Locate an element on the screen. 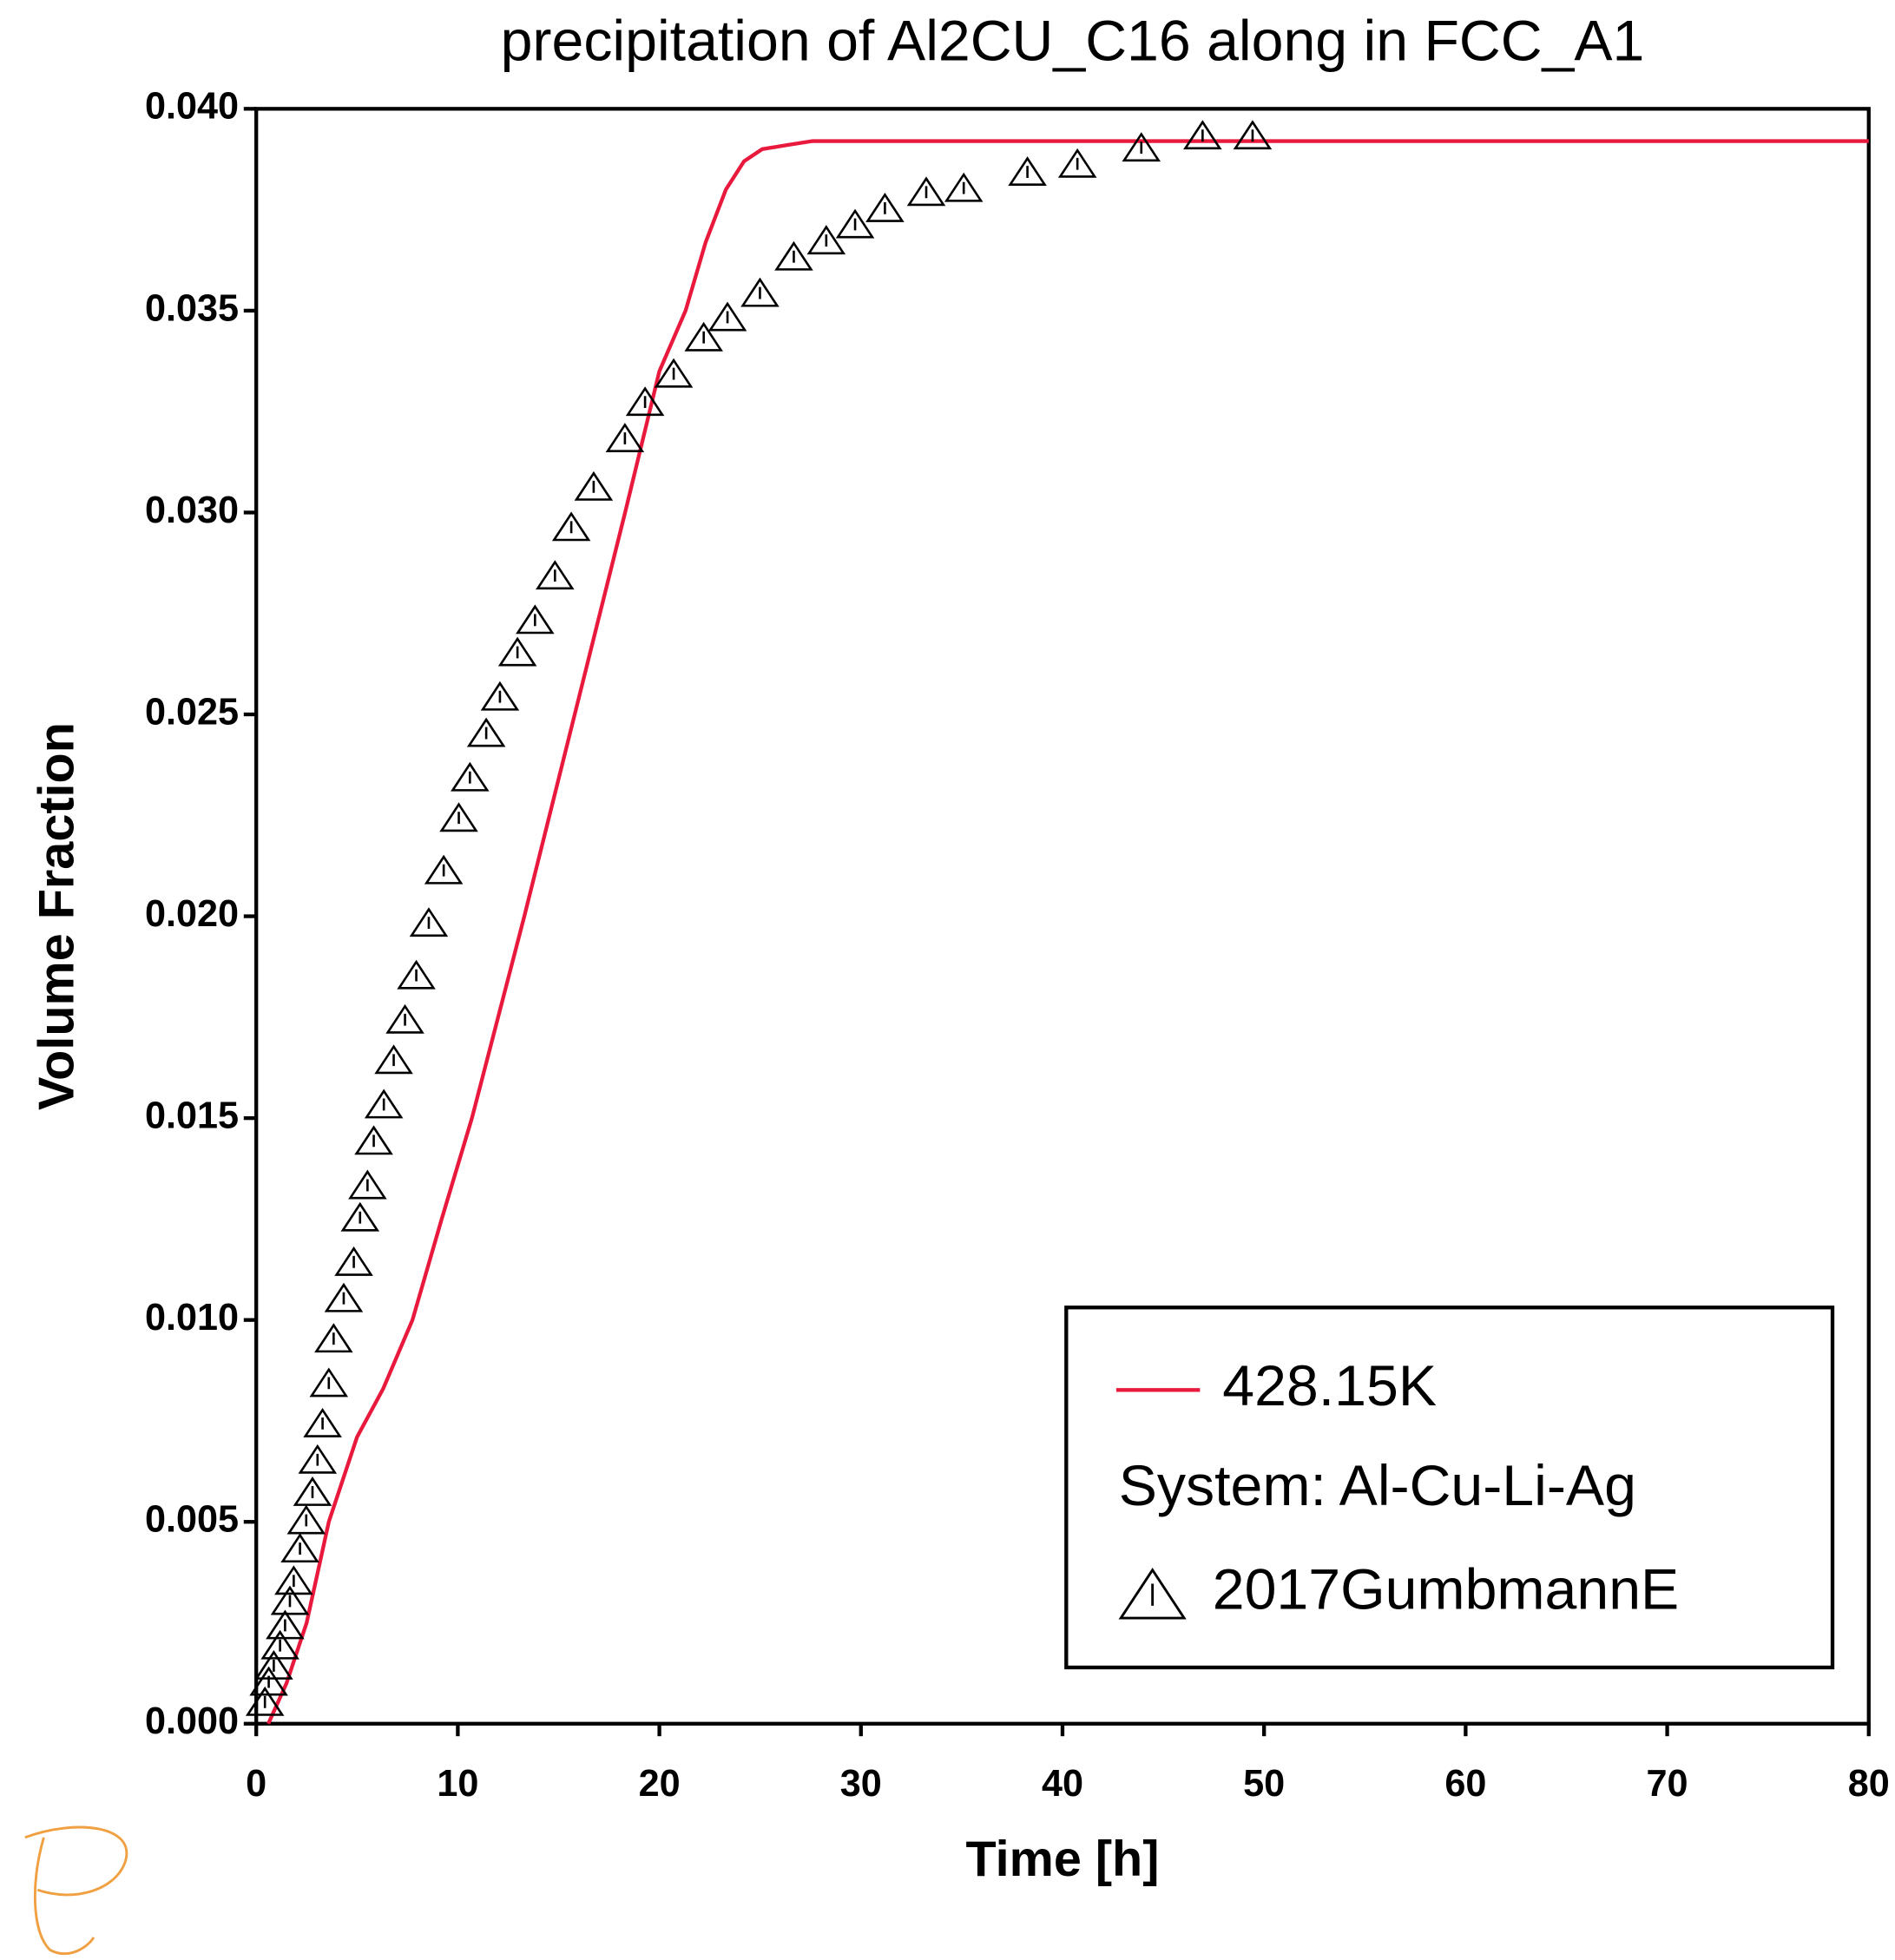 The image size is (1895, 1960). legend-box is located at coordinates (1449, 1488).